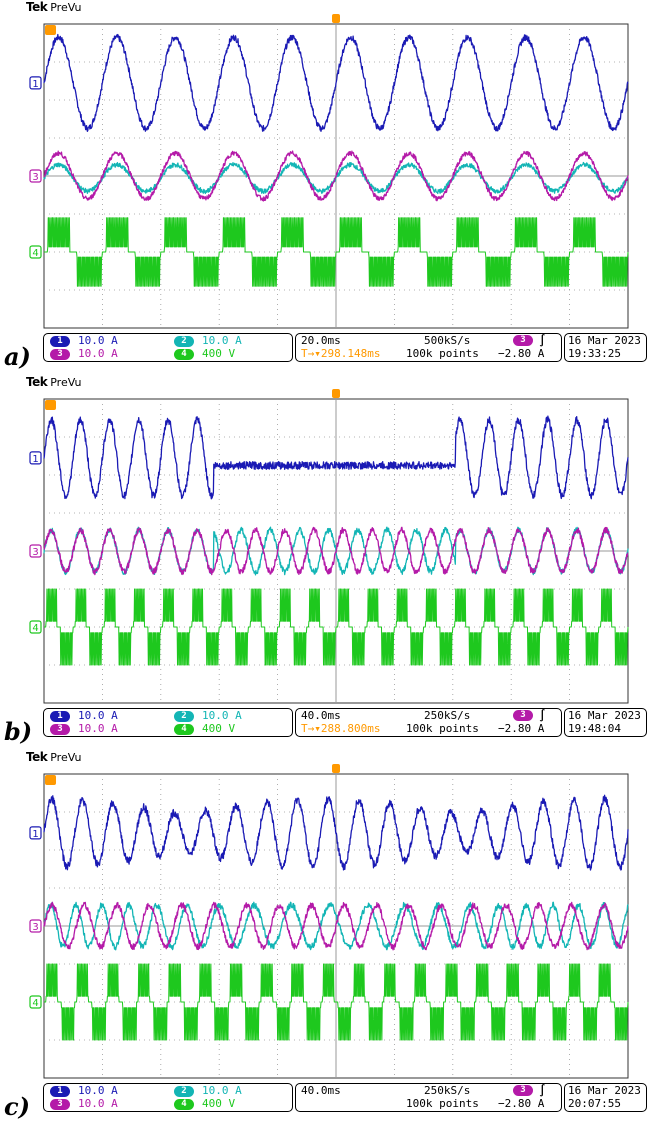  What do you see at coordinates (604, 1090) in the screenshot?
I see `date-value: 16 Mar 2023` at bounding box center [604, 1090].